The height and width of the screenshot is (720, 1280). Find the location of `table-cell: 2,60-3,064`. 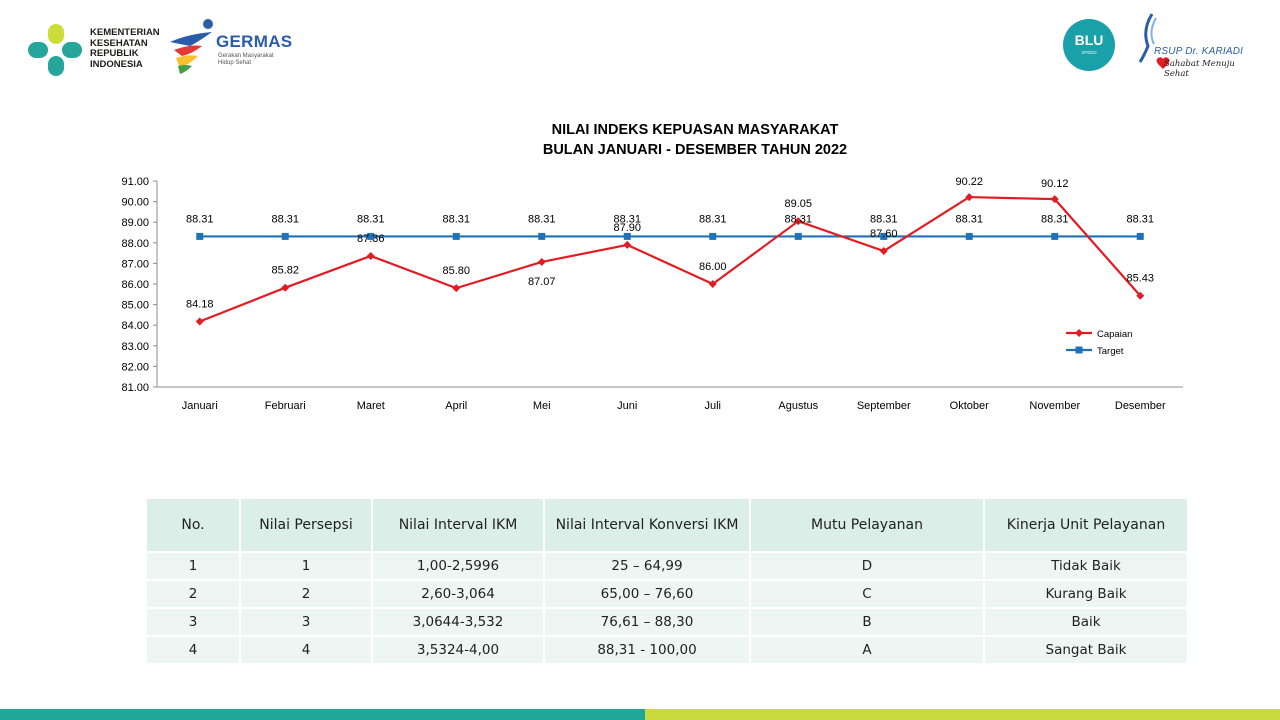

table-cell: 2,60-3,064 is located at coordinates (458, 594).